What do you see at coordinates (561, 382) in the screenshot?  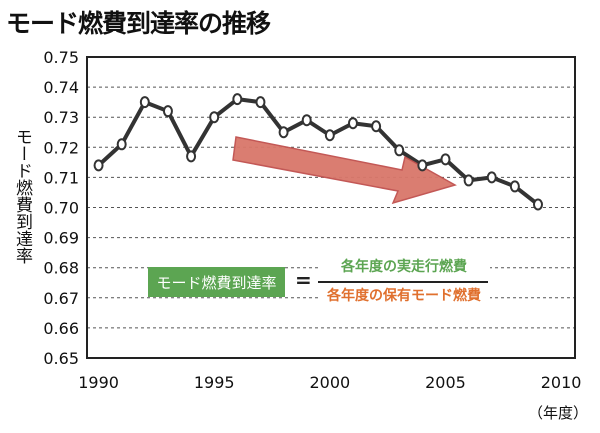 I see `x-tick-label: 2010` at bounding box center [561, 382].